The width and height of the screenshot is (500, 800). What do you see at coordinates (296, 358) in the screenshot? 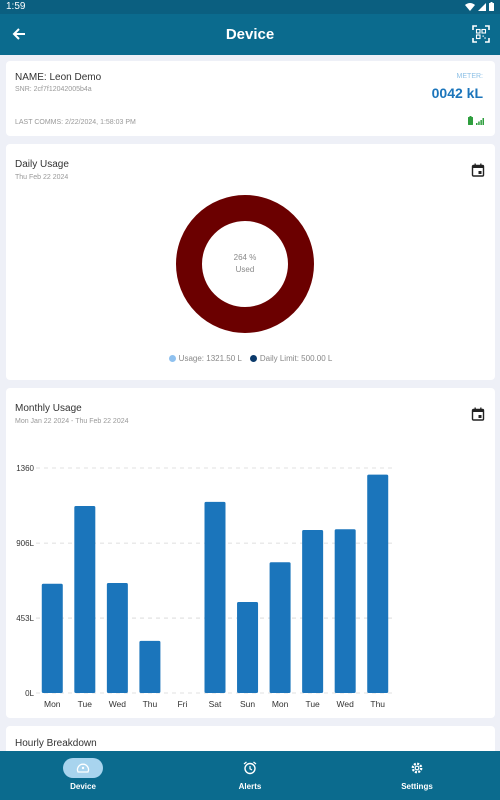
I see `legend-limit-text: Daily Limit: 500.00 L` at bounding box center [296, 358].